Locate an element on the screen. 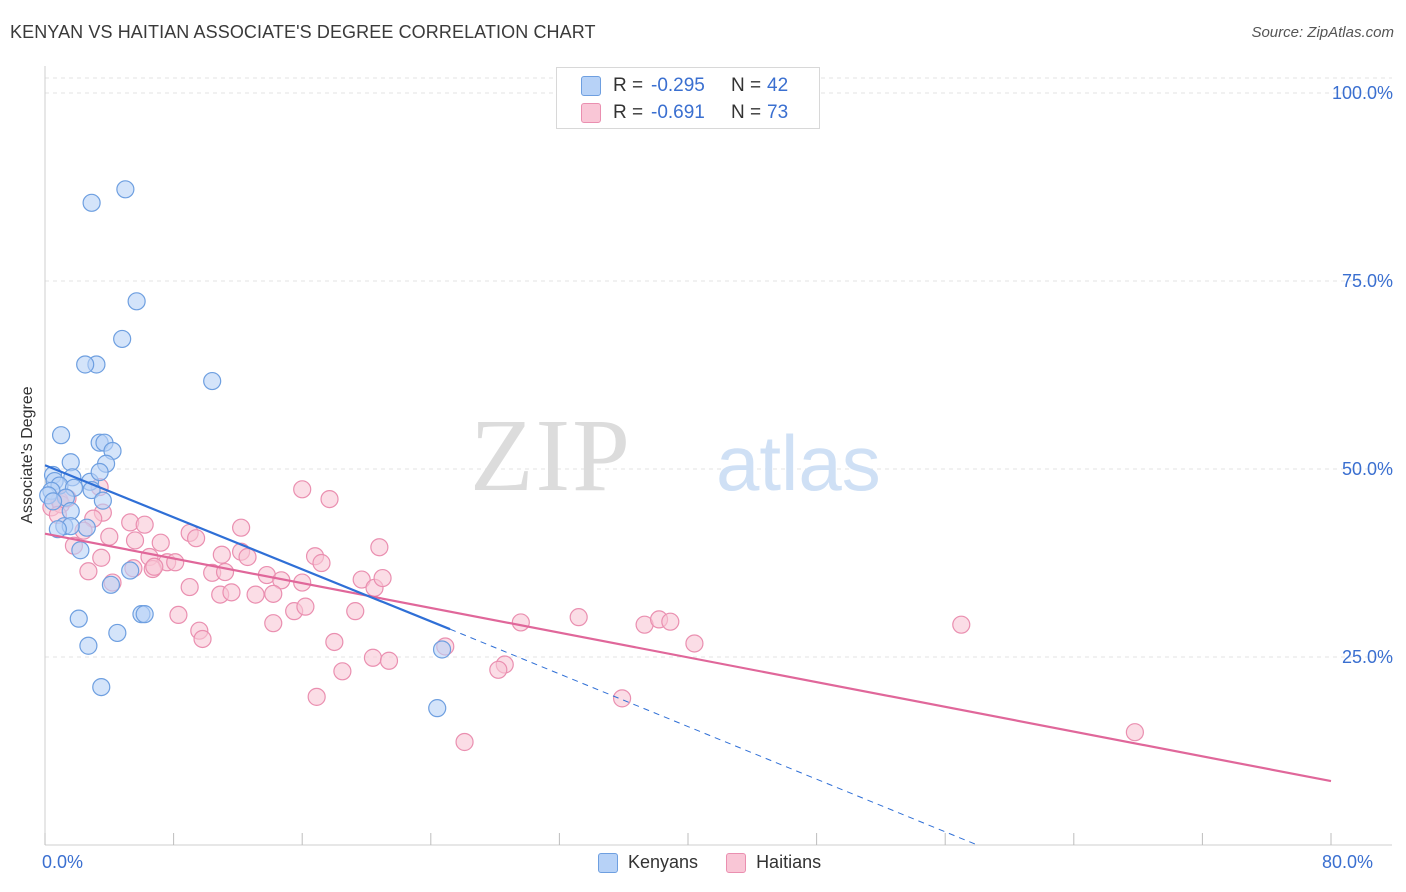  correlation-legend: R = -0.295 N = 42 R = -0.691 N = 73 is located at coordinates (688, 98).